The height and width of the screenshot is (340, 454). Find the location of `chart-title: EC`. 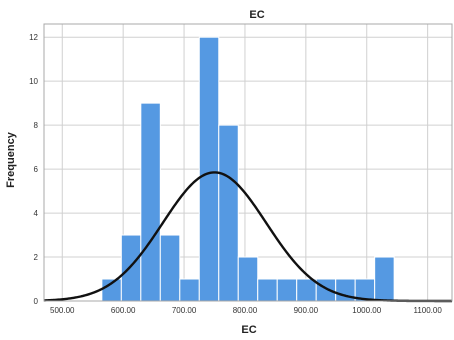

chart-title: EC is located at coordinates (256, 15).